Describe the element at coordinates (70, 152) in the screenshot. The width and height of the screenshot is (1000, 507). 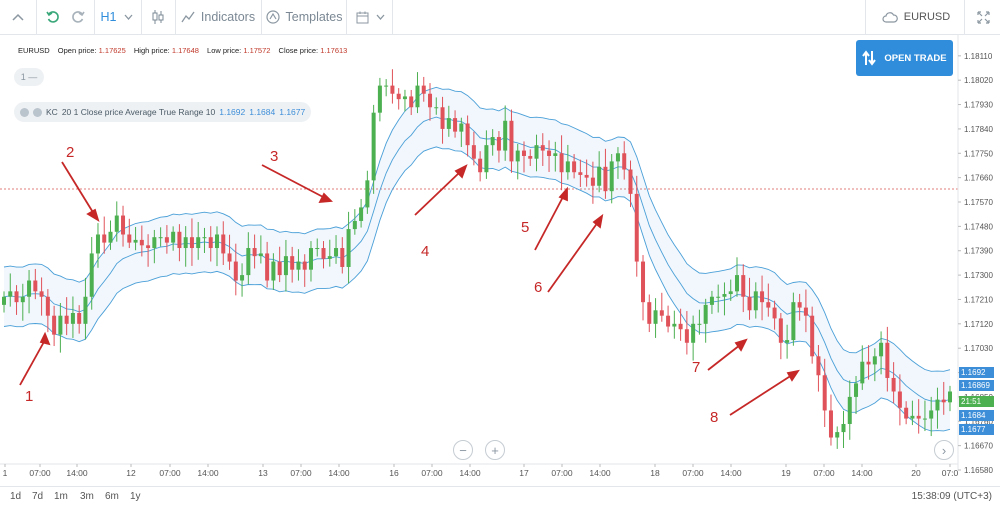
I see `annotation-label-2: 2` at that location.